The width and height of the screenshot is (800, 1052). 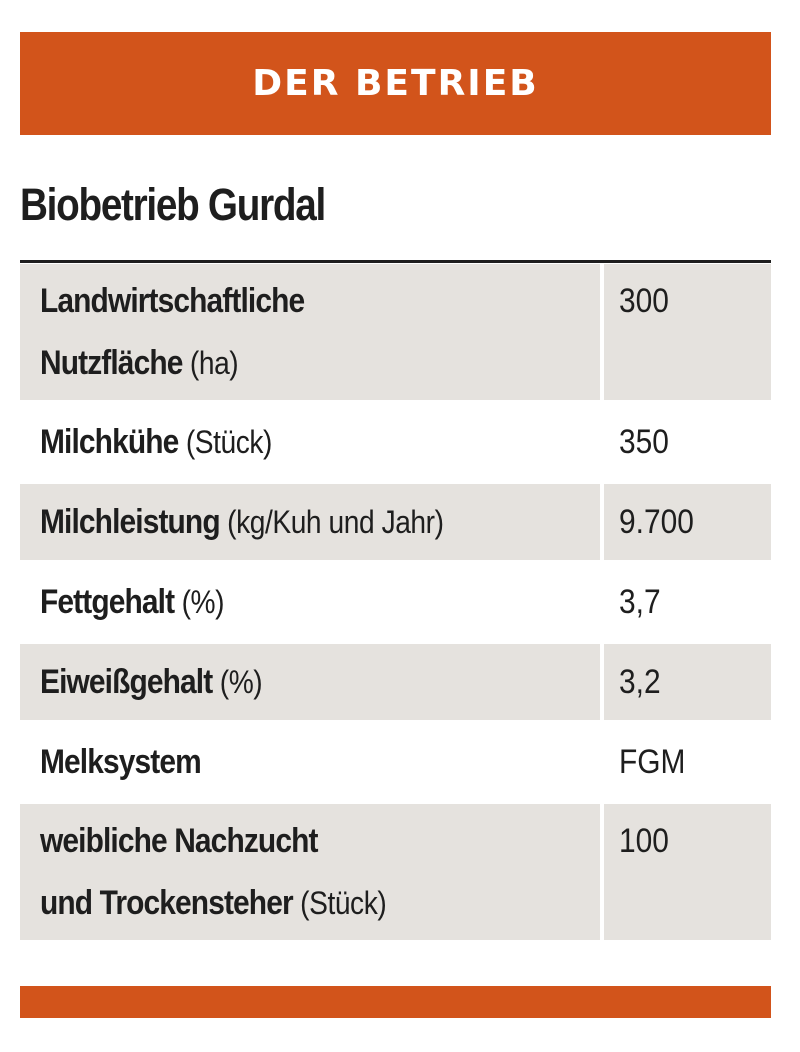 What do you see at coordinates (395, 261) in the screenshot?
I see `divider` at bounding box center [395, 261].